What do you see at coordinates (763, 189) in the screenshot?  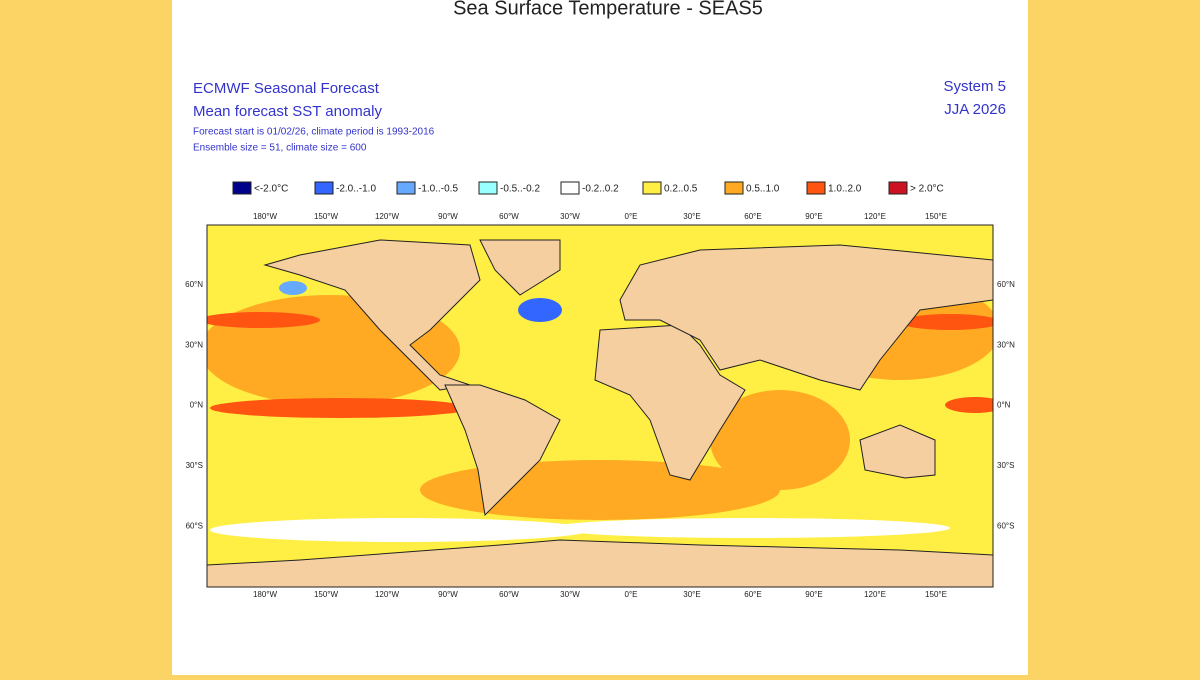 I see `legend-label: 0.5..1.0` at bounding box center [763, 189].